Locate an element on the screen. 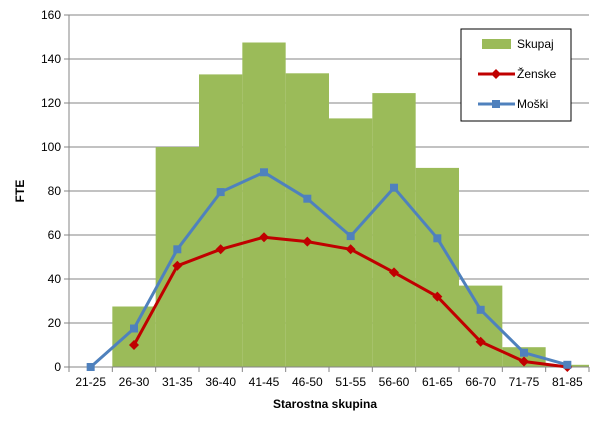 This screenshot has height=425, width=603. legend-label--enske: Ženske is located at coordinates (537, 73).